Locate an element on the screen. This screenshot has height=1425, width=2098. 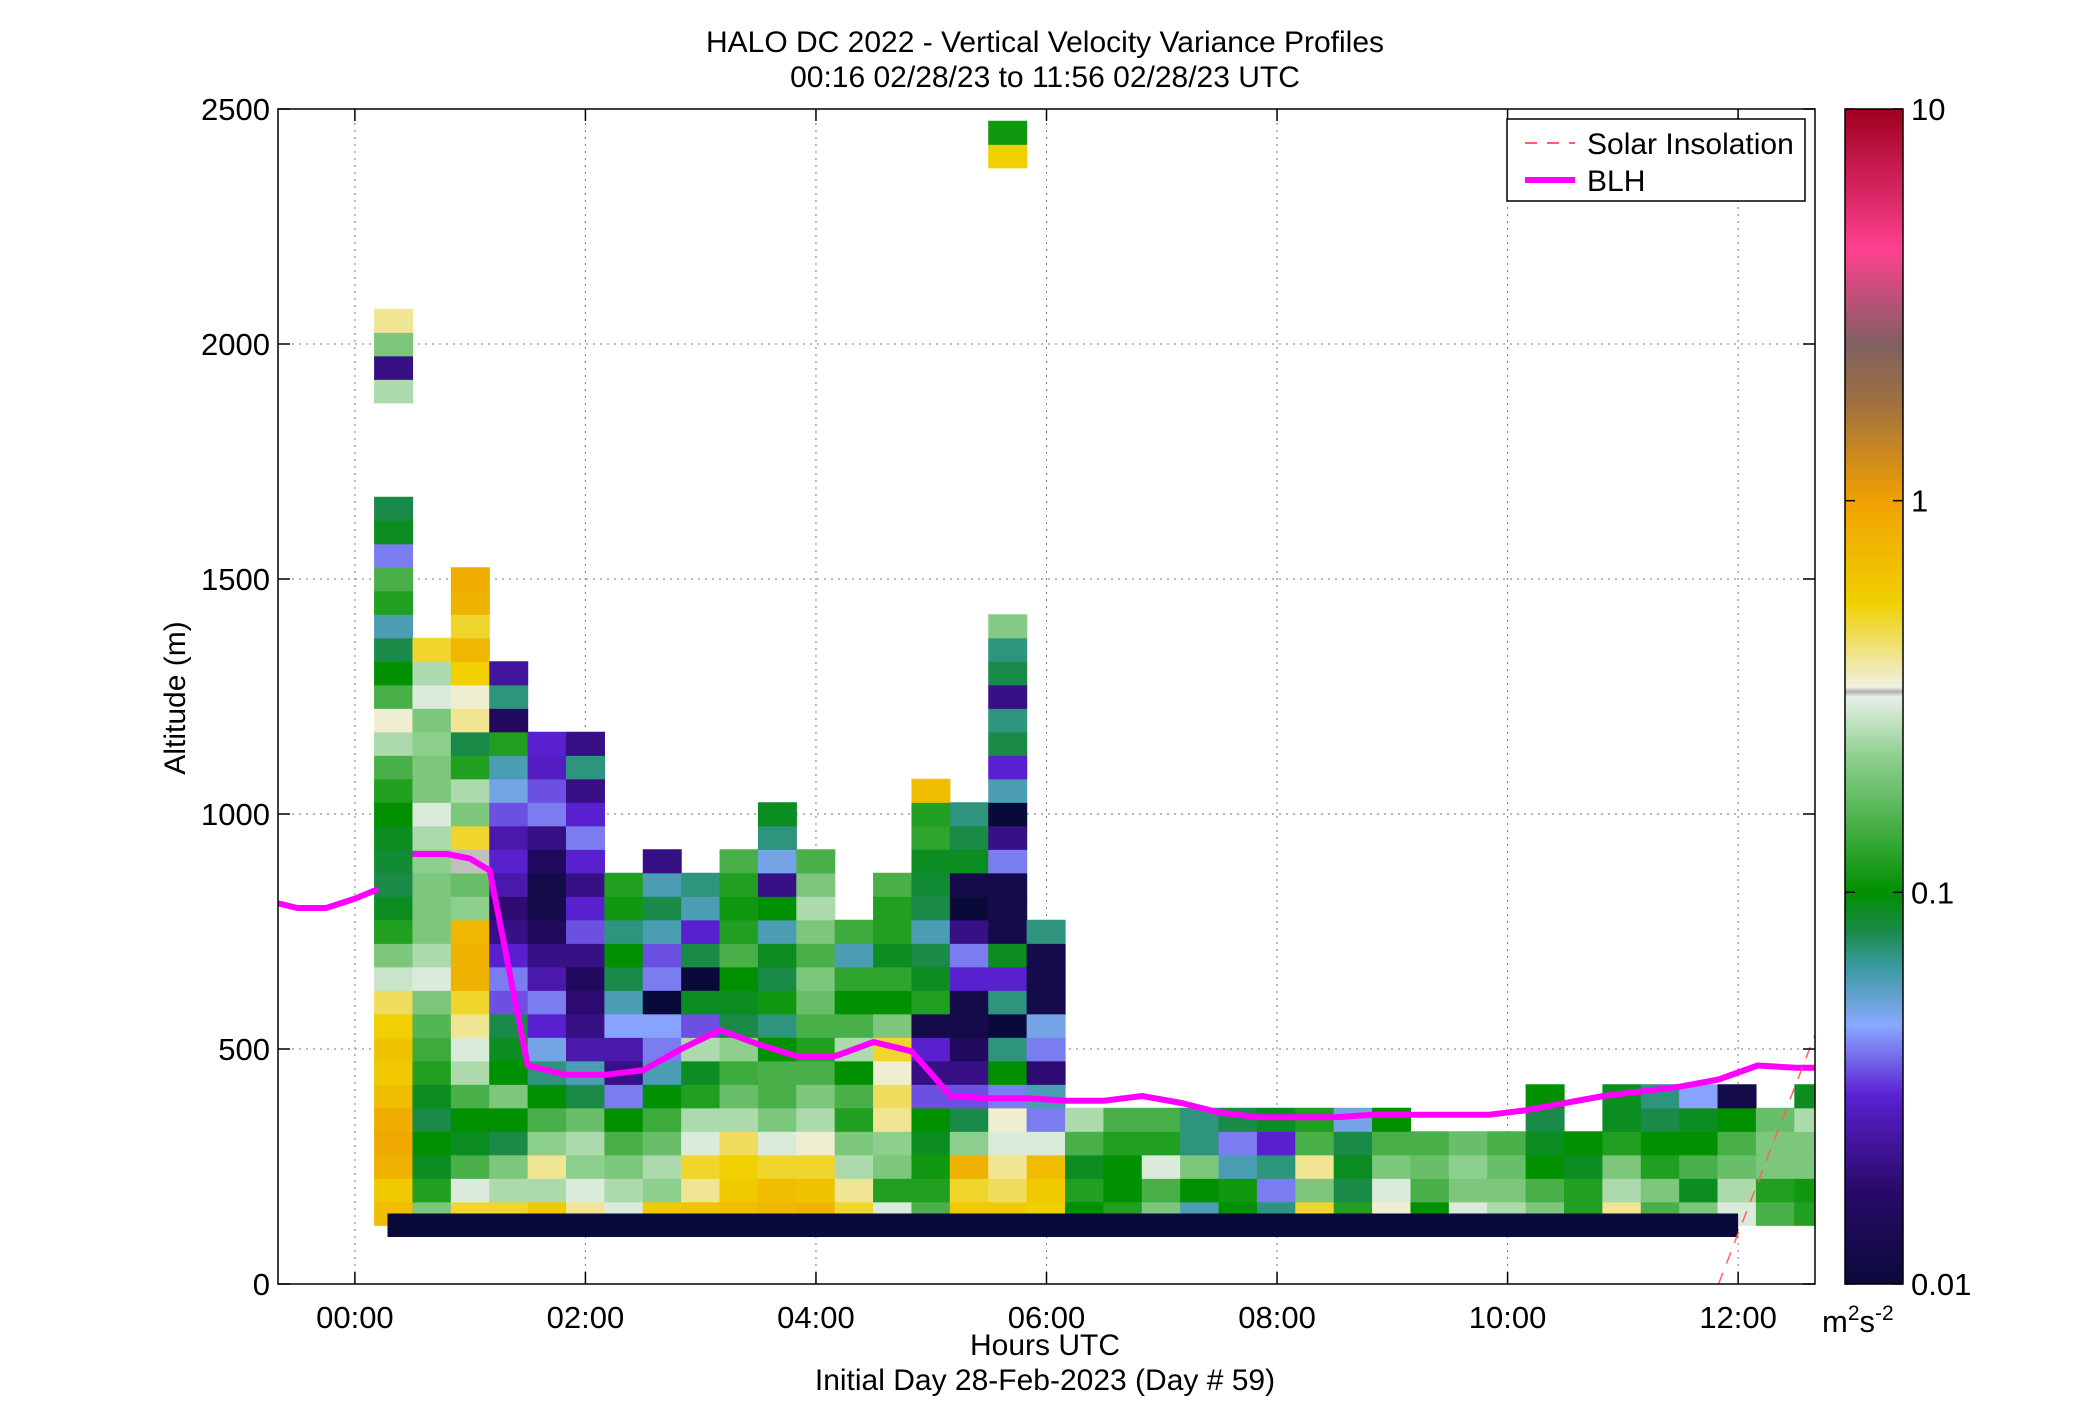
colorbar-tick-label: 0.01 is located at coordinates (1941, 1284).